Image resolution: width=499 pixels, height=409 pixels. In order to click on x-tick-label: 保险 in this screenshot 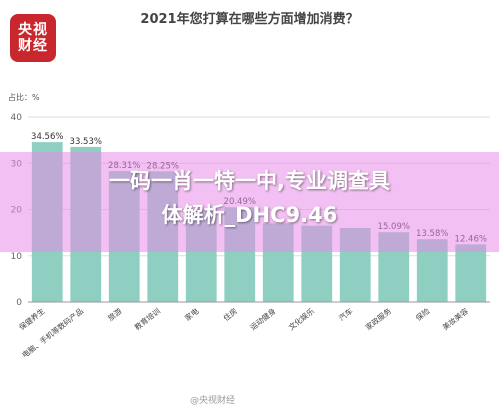, I will do `click(423, 313)`.